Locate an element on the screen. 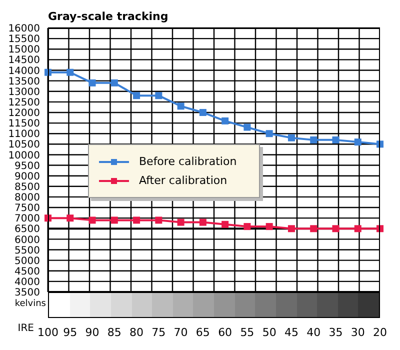 This screenshot has height=350, width=400. x-tick-label: 70 is located at coordinates (181, 332).